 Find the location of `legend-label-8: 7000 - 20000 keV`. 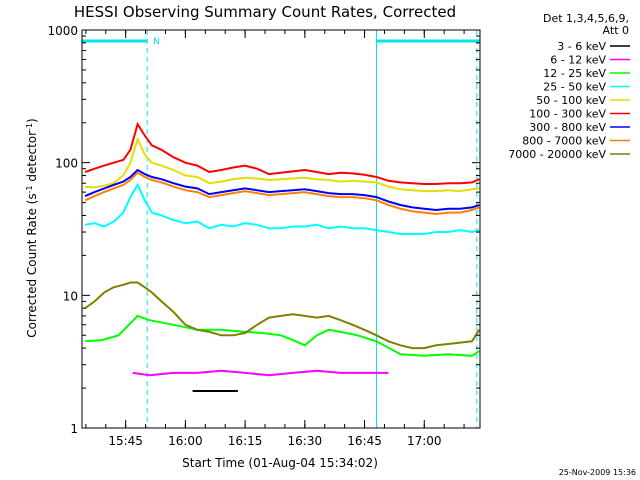

legend-label-8: 7000 - 20000 keV is located at coordinates (557, 154).